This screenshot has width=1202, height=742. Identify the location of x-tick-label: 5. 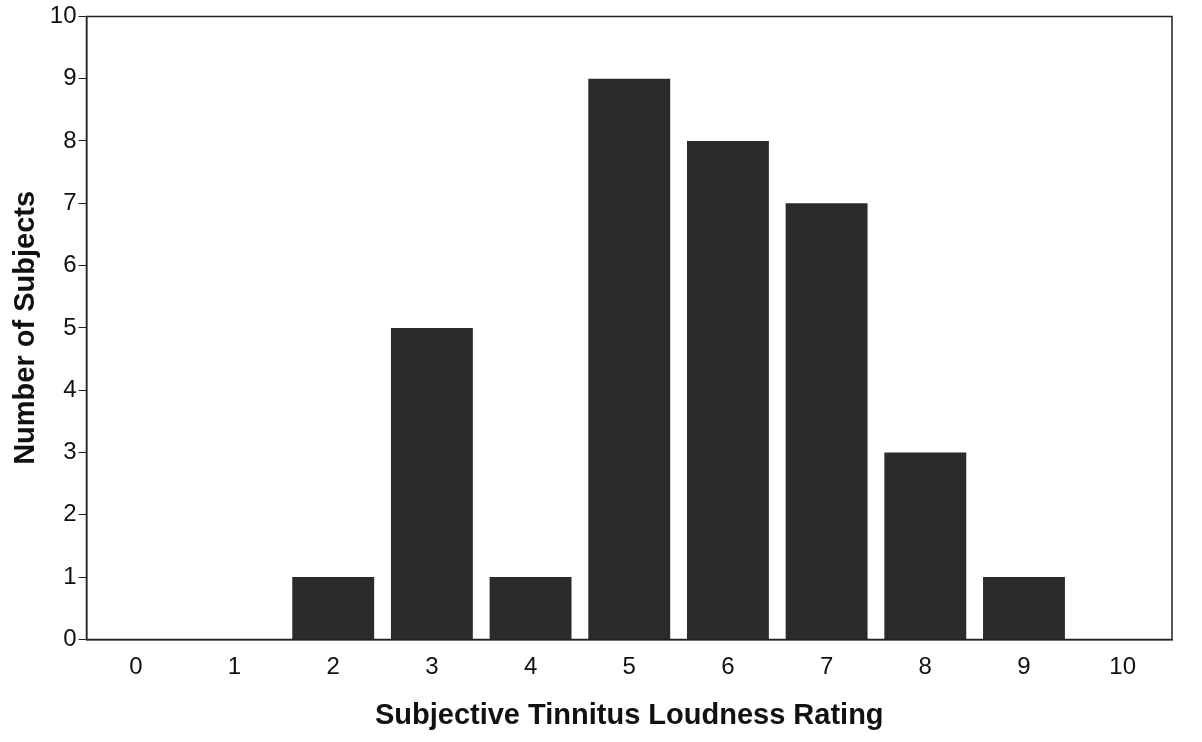
(629, 666).